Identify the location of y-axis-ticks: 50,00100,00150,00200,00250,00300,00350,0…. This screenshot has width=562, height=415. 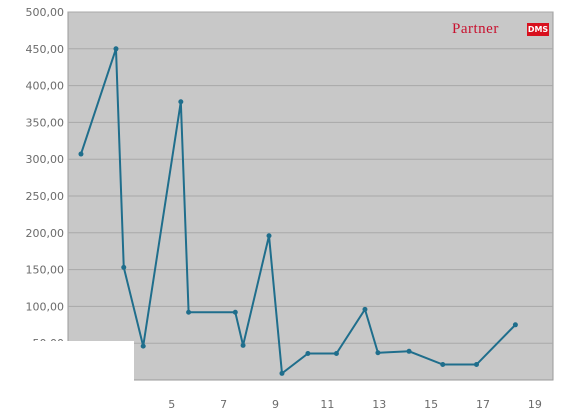
(45, 178).